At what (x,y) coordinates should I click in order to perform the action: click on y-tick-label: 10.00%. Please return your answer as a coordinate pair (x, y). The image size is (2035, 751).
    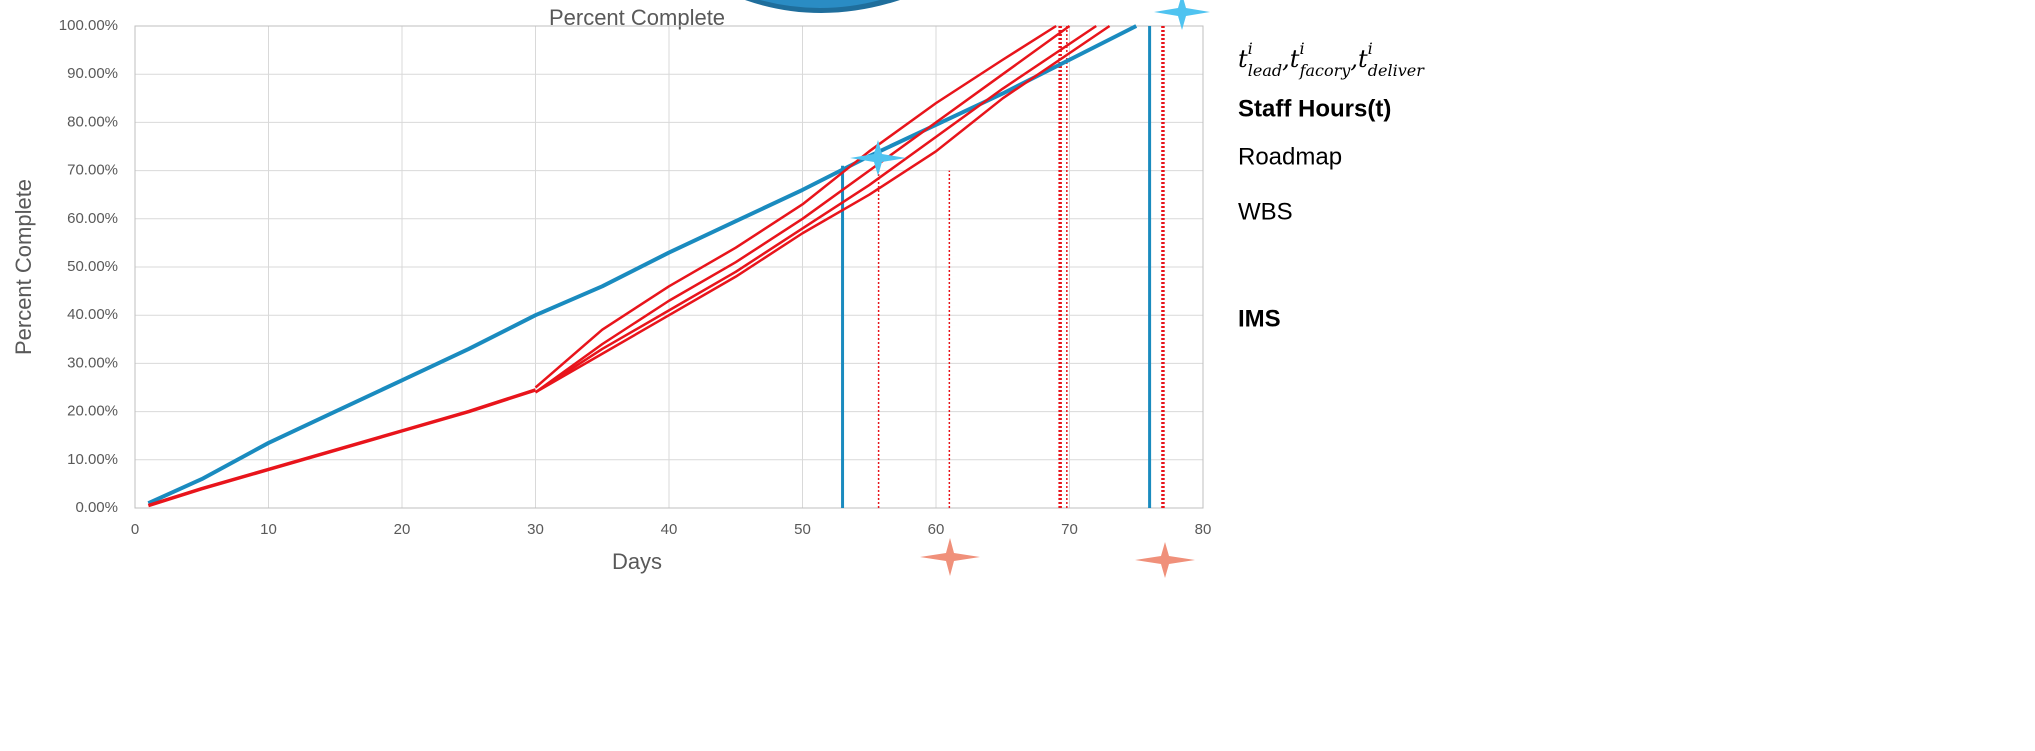
    Looking at the image, I should click on (92, 459).